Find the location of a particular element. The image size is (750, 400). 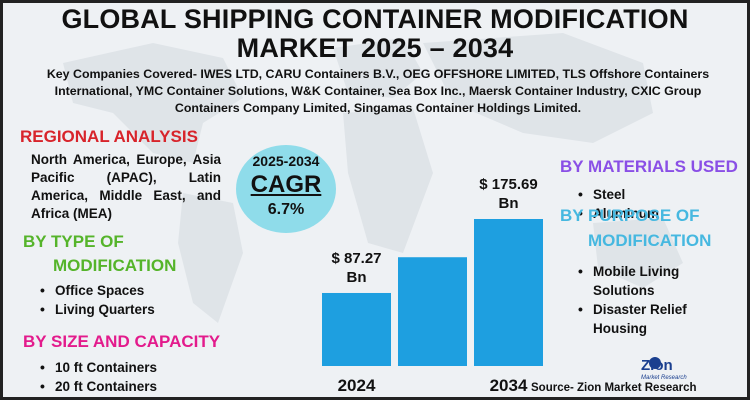

type-of-modification-heading-line1: BY TYPE OF is located at coordinates (73, 241).